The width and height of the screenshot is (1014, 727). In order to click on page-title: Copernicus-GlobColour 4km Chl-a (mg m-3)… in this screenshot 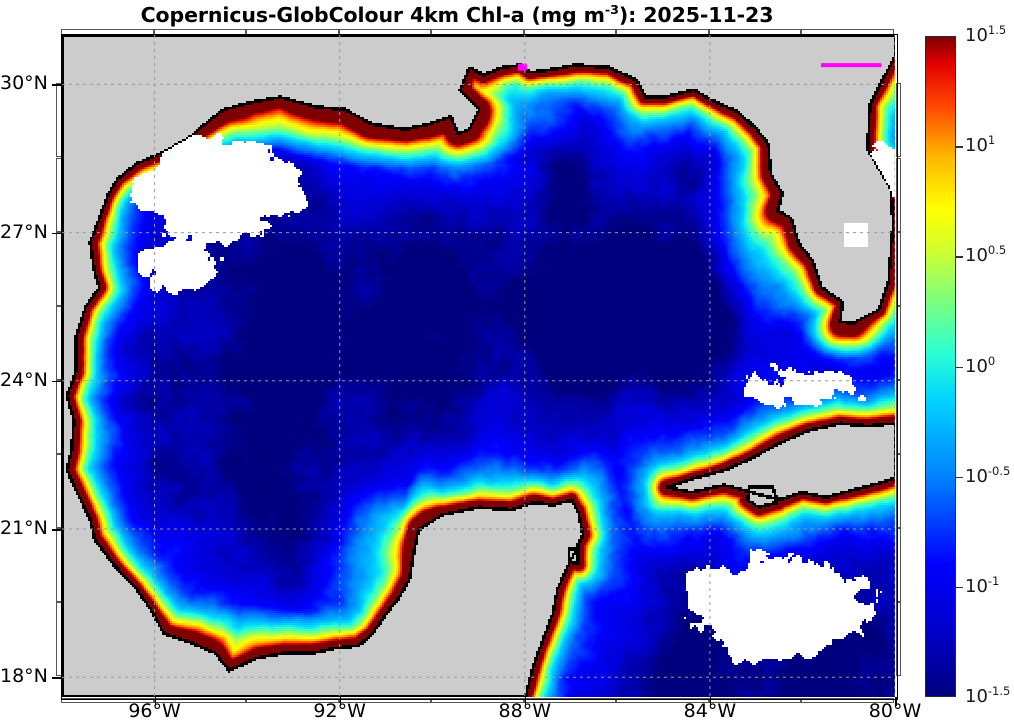, I will do `click(457, 14)`.